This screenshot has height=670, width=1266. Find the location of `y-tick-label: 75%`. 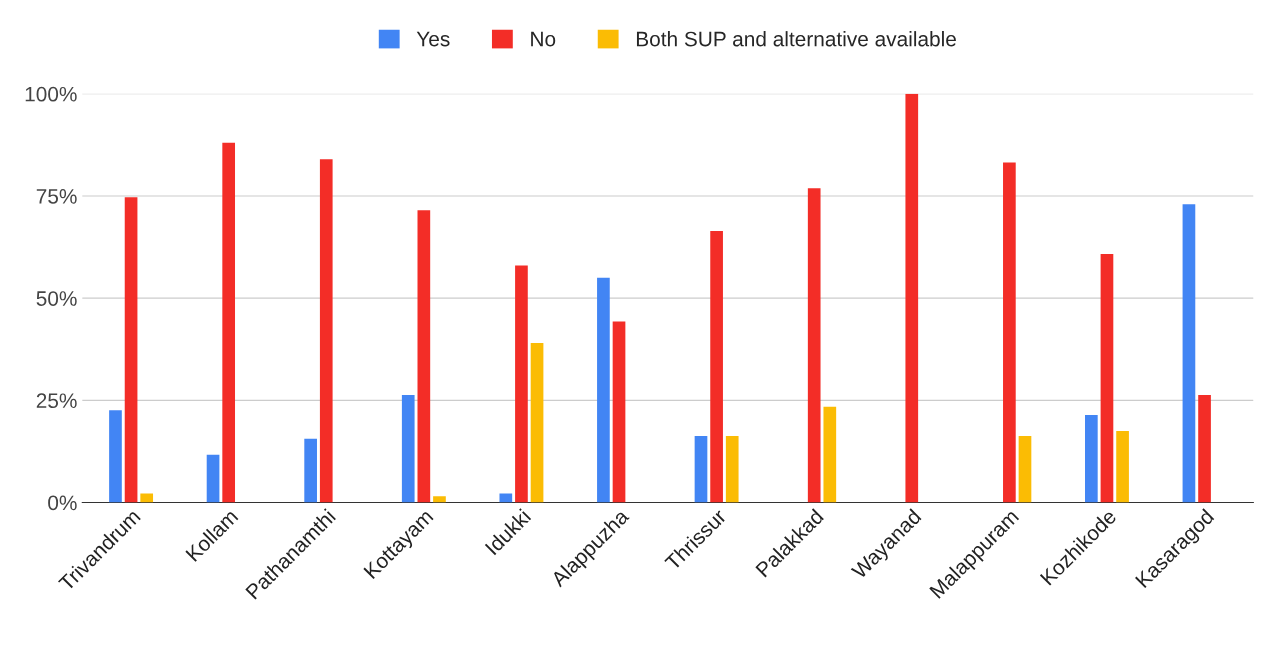

y-tick-label: 75% is located at coordinates (56, 196).